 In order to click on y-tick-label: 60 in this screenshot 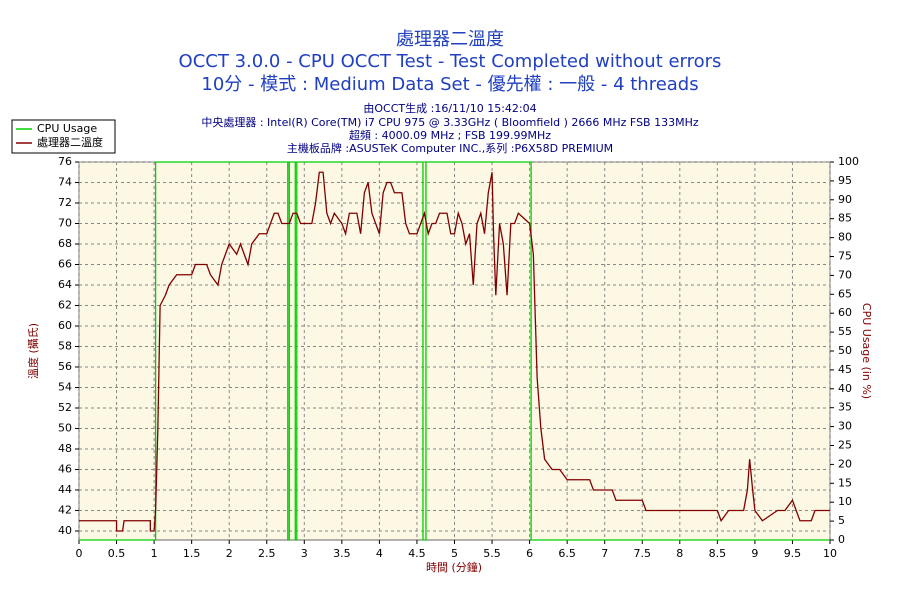, I will do `click(65, 325)`.